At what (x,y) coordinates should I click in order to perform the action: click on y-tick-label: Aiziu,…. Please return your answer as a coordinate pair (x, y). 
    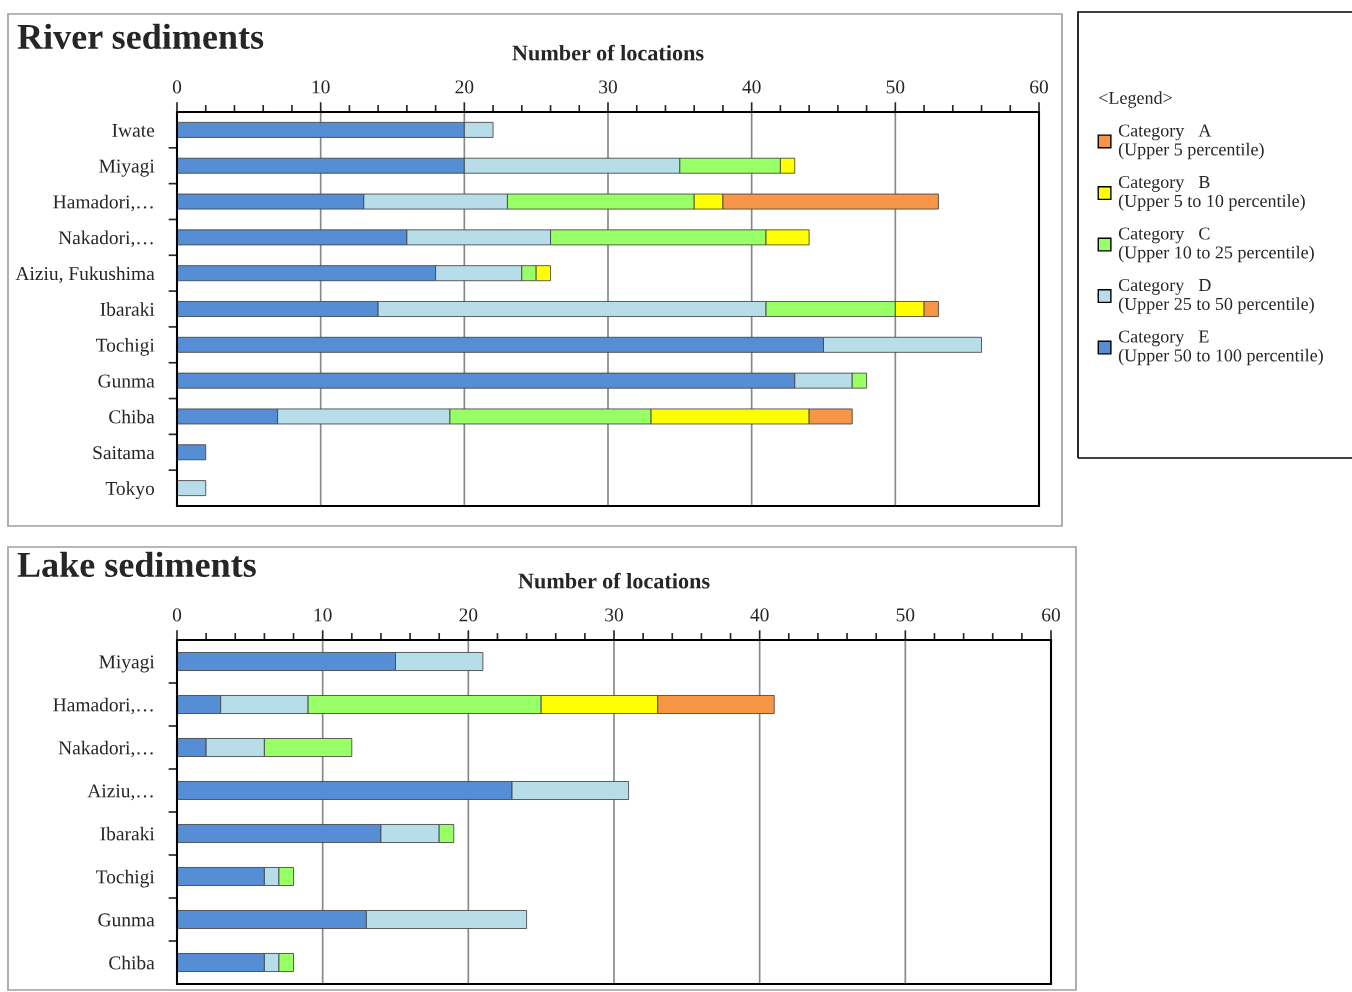
    Looking at the image, I should click on (120, 792).